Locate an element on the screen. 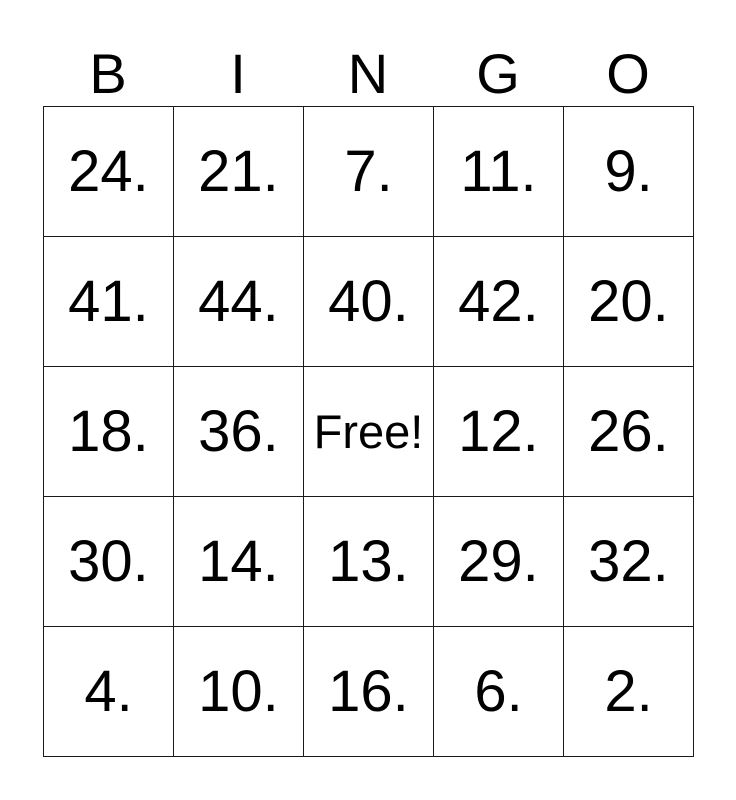 The height and width of the screenshot is (800, 736). bingo-cell: 21. is located at coordinates (238, 171).